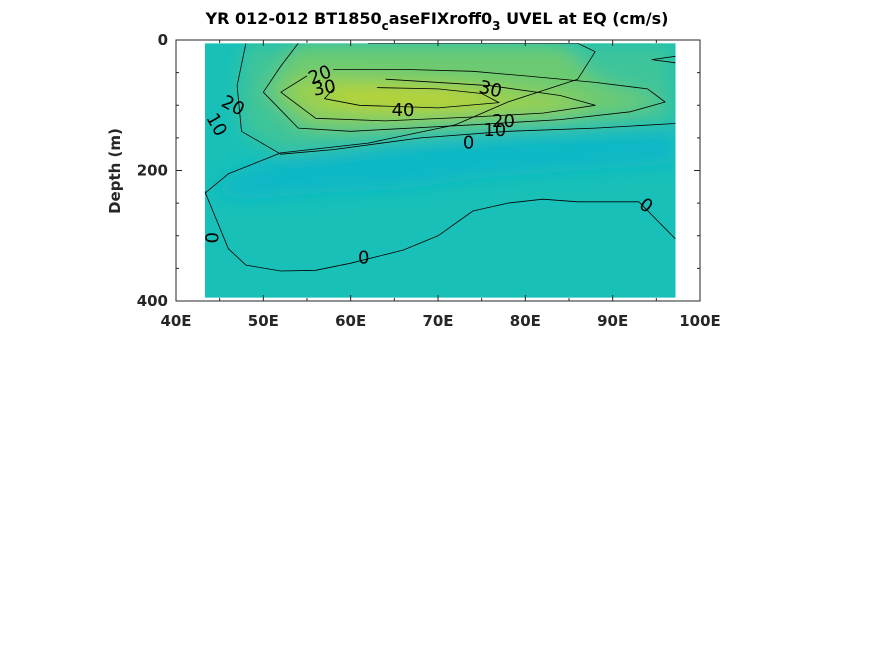 Image resolution: width=875 pixels, height=656 pixels. I want to click on contour-label: 40, so click(403, 110).